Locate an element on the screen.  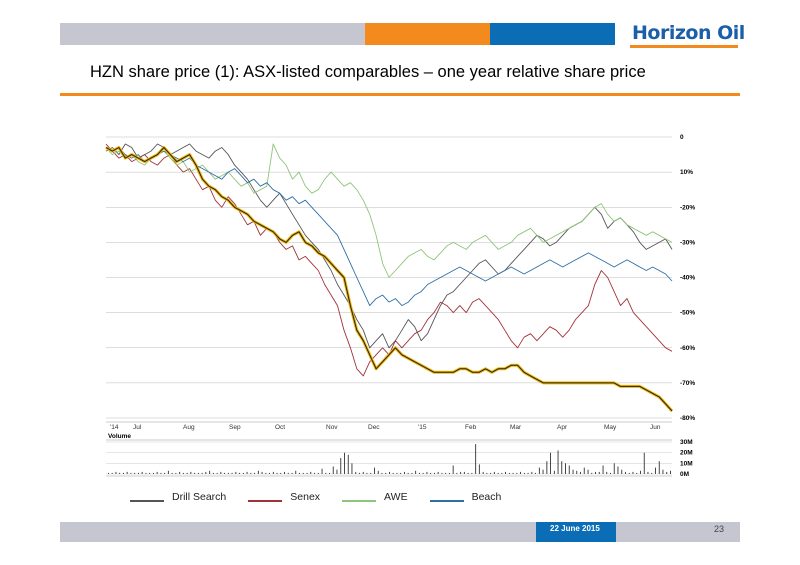
y-tick-label: -40% is located at coordinates (687, 278).